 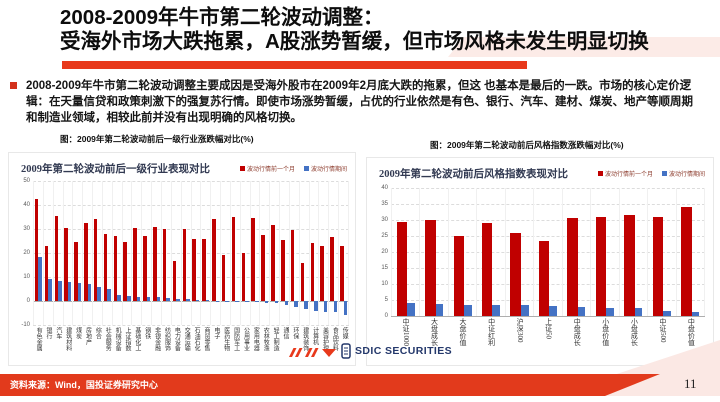 What do you see at coordinates (255, 339) in the screenshot?
I see `x-axis-label: 家用电器` at bounding box center [255, 339].